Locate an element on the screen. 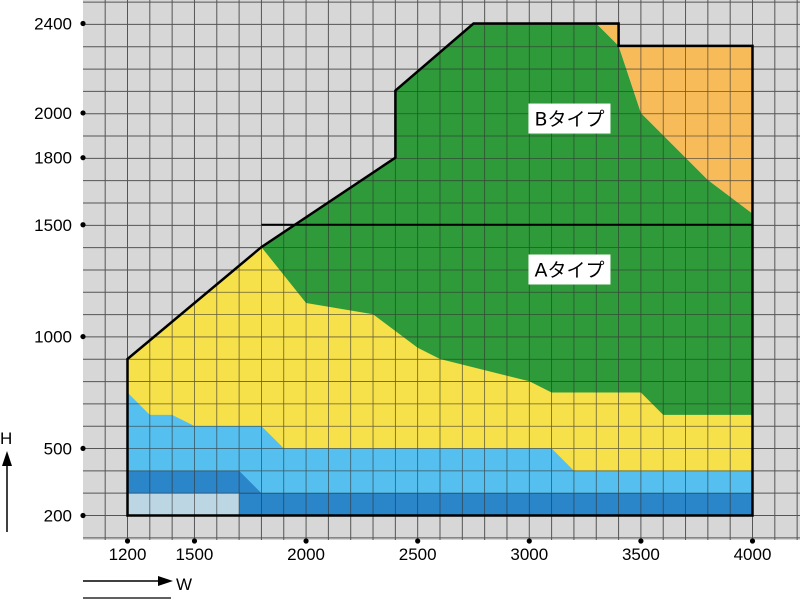 This screenshot has width=800, height=600. y-axis-arrow-head is located at coordinates (7, 458).